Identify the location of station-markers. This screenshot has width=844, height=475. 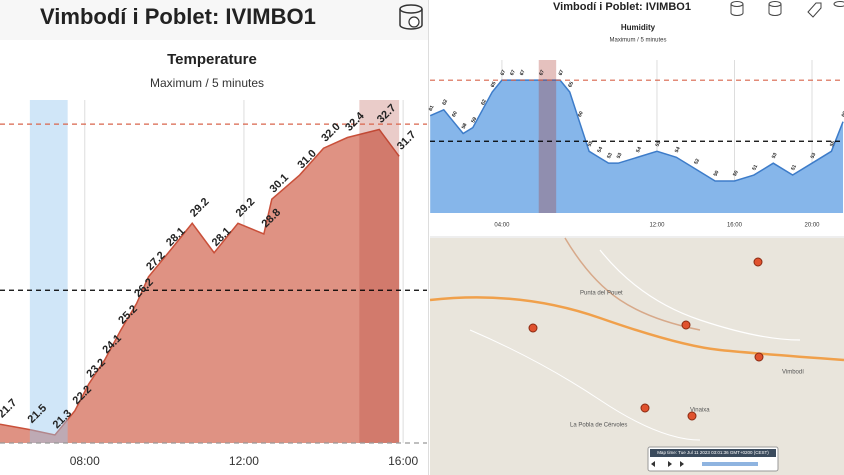
(646, 339).